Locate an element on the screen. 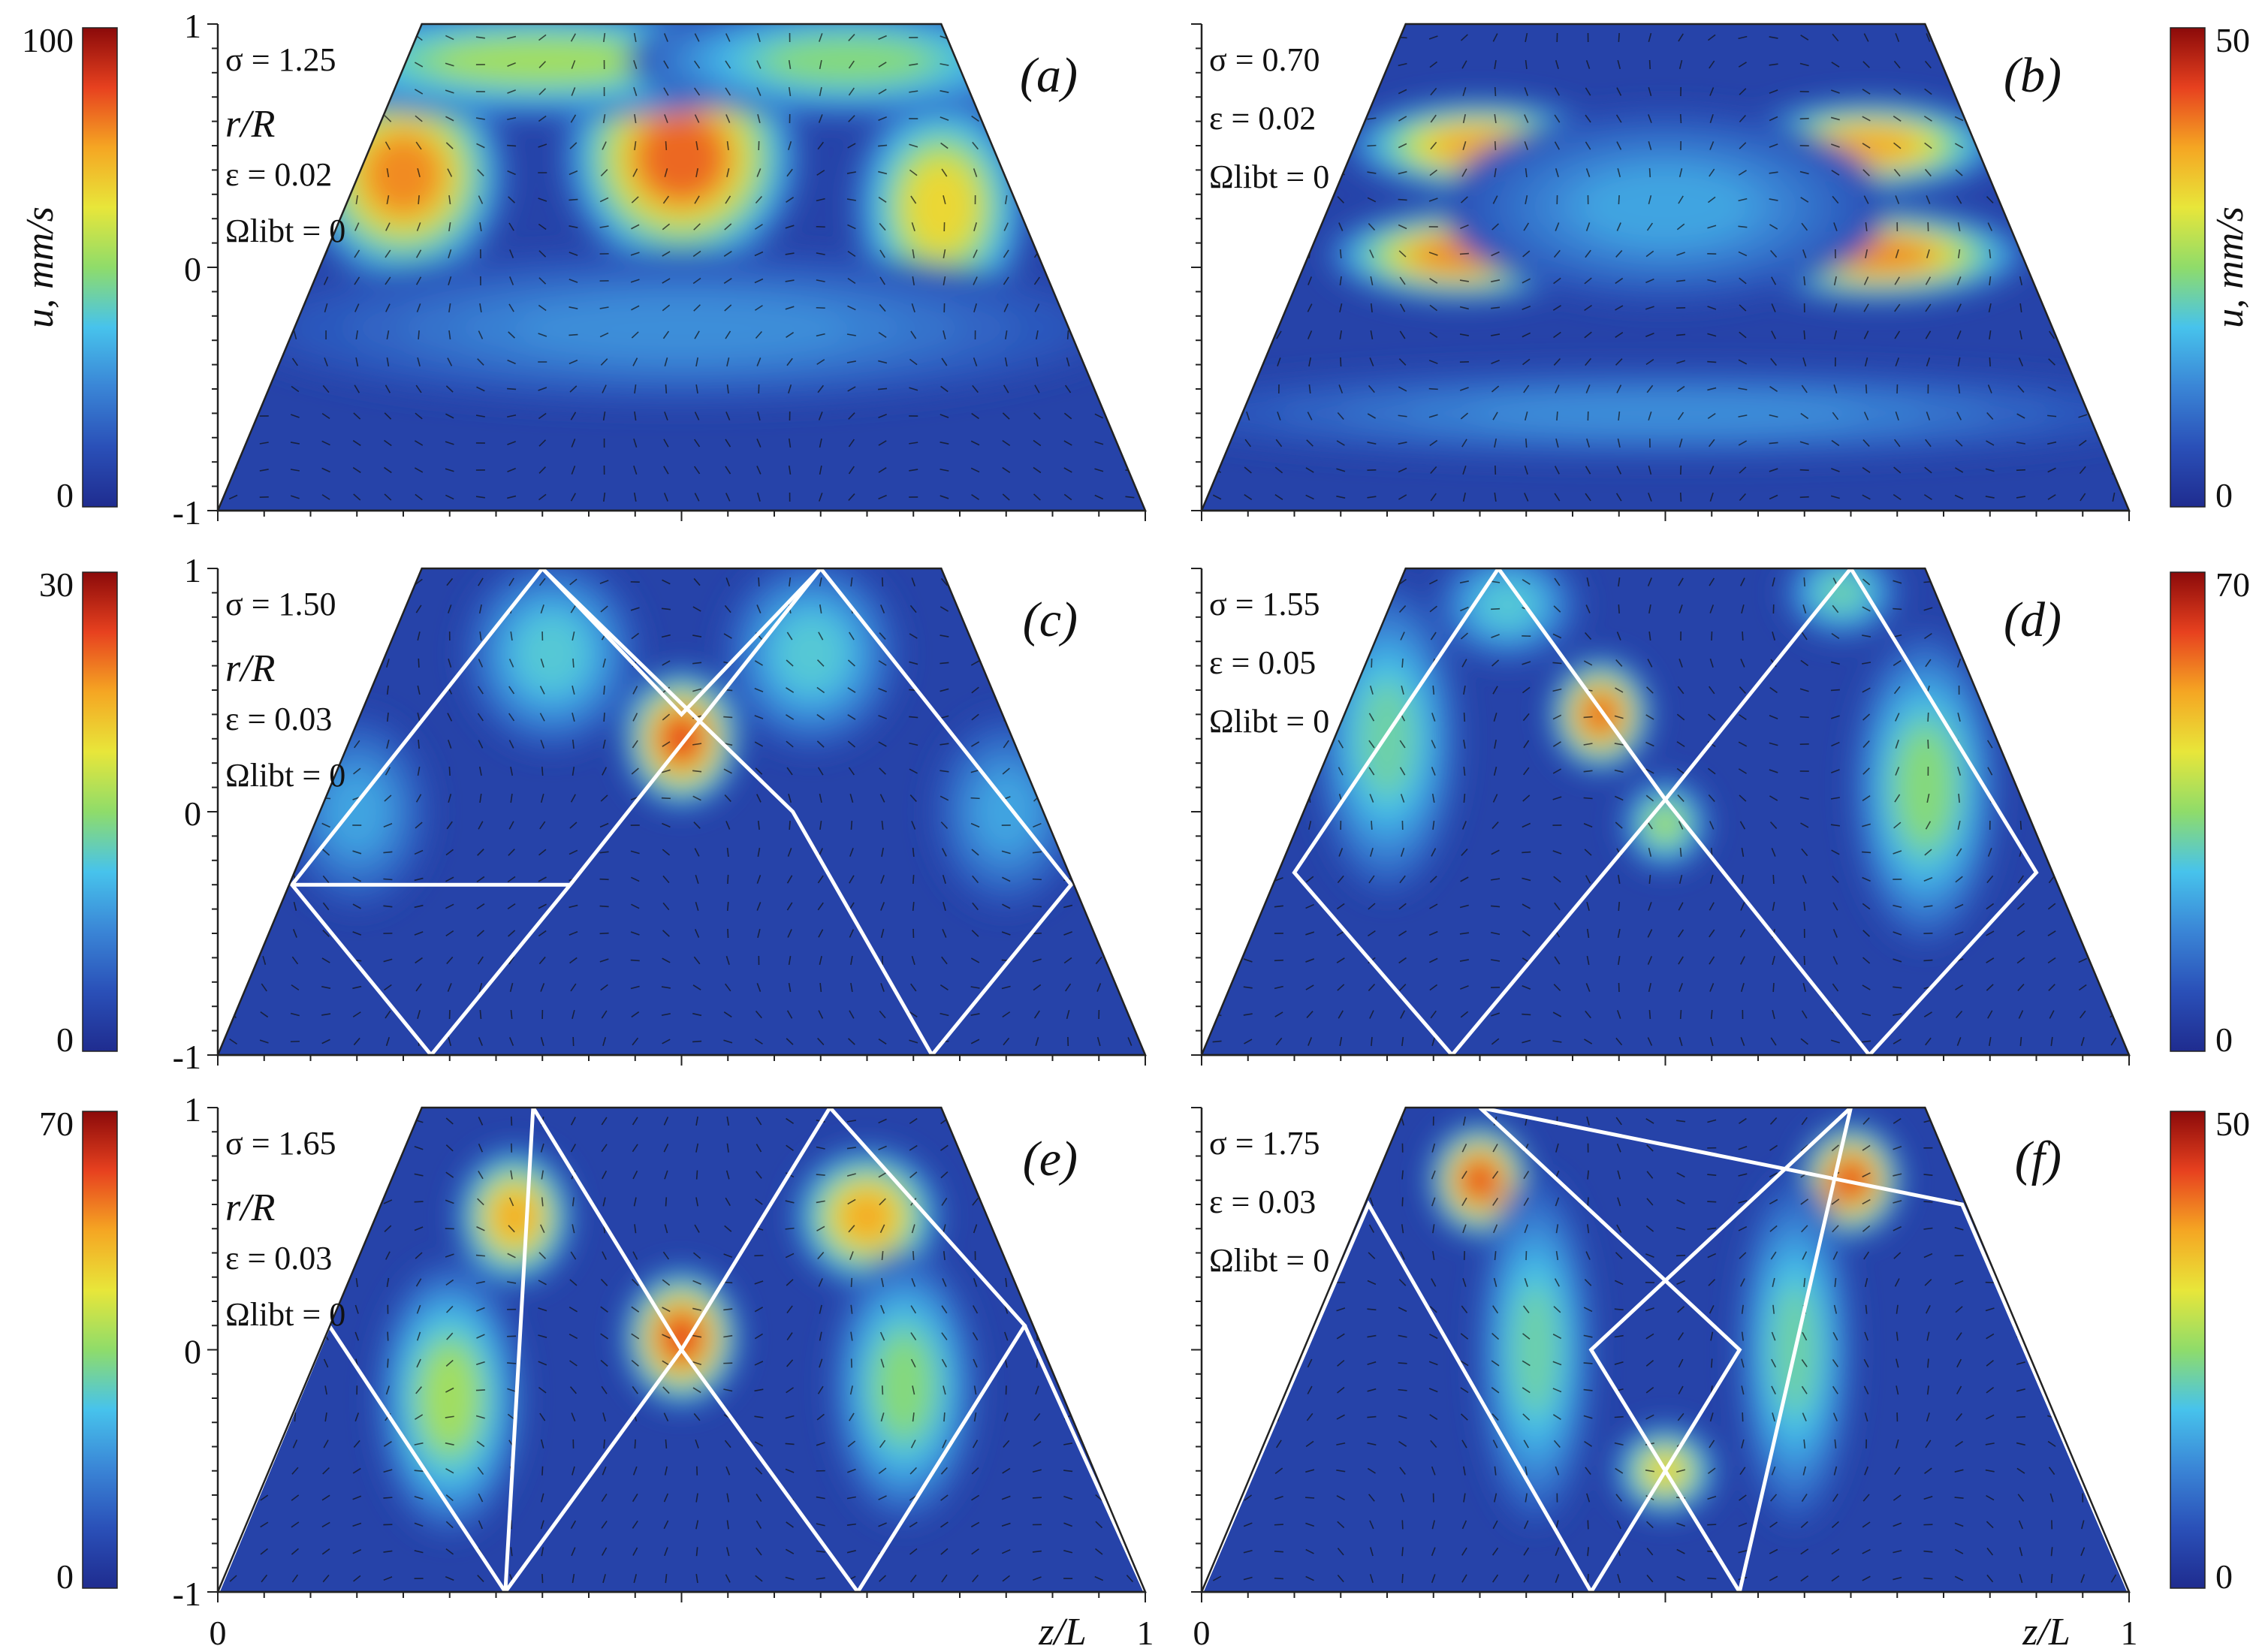 The image size is (2253, 1652). y-tick-label: -1 is located at coordinates (187, 512).